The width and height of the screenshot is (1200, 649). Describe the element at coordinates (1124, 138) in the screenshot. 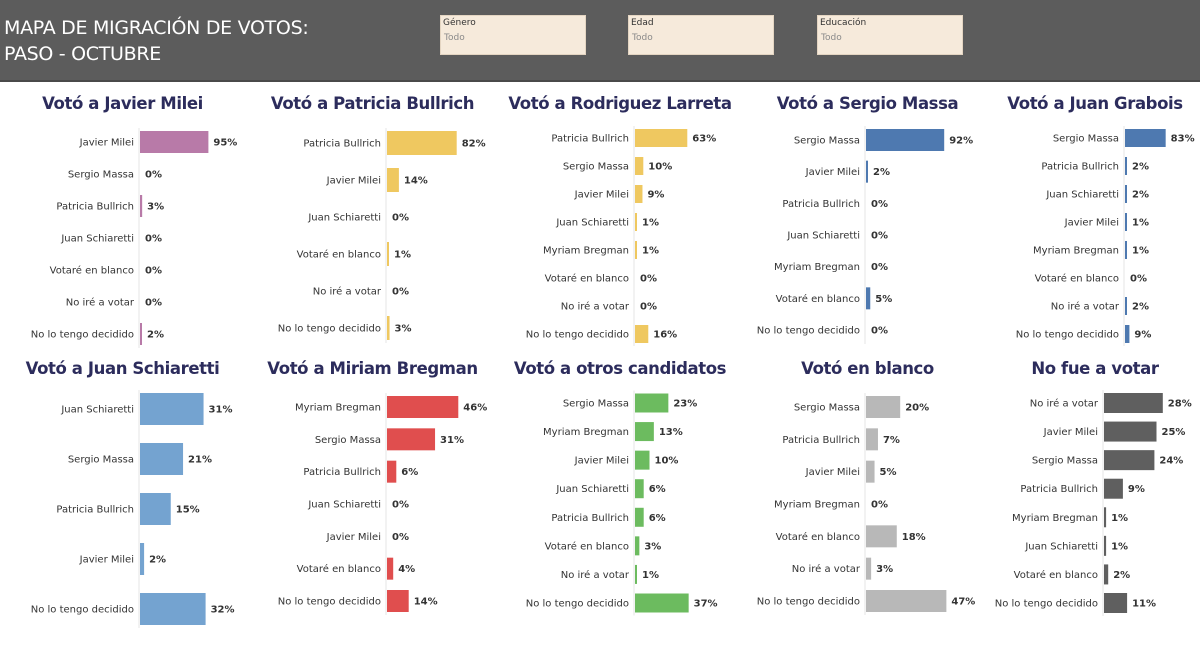

I see `bar-row: Sergio Massa 83%` at that location.